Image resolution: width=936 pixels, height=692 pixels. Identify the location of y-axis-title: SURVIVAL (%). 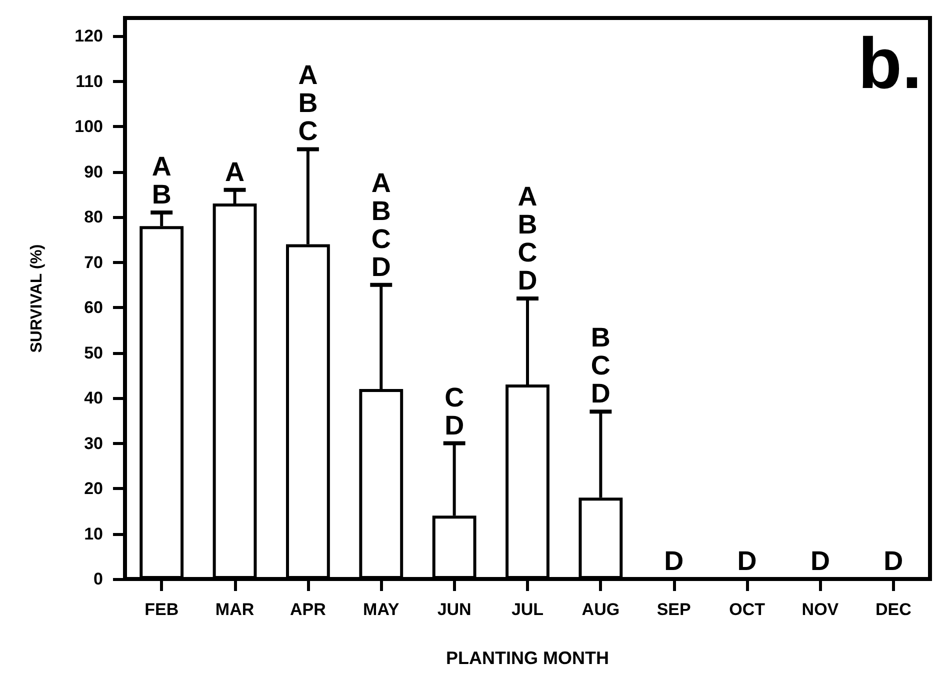
(37, 298).